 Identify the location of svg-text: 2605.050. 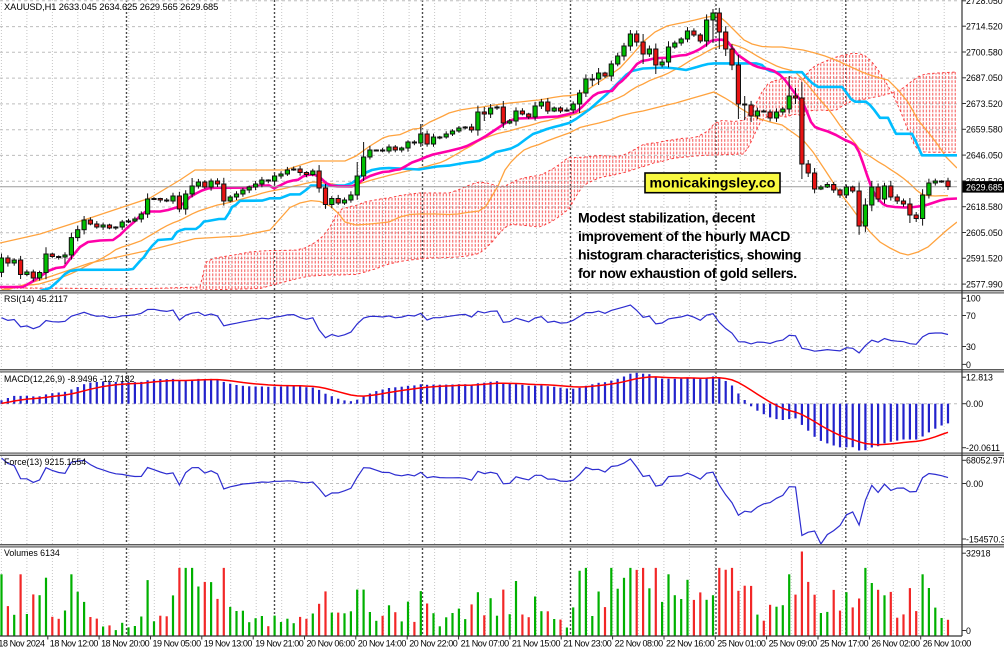
(984, 233).